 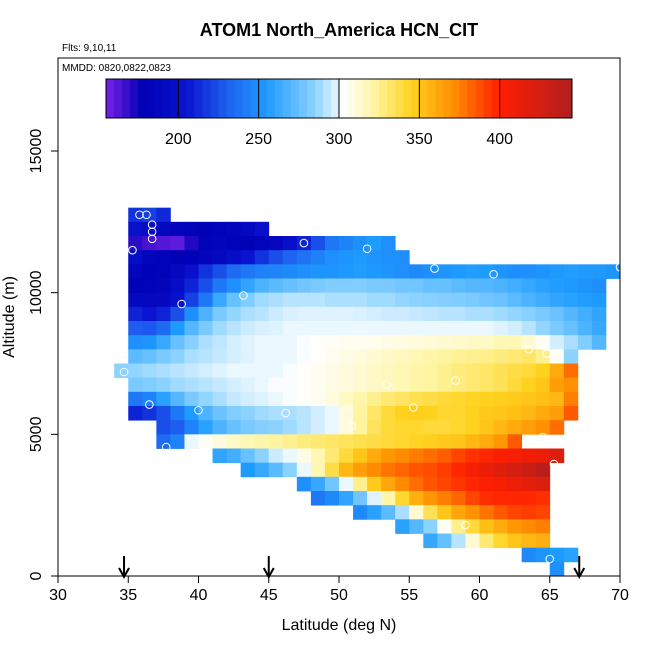 What do you see at coordinates (339, 590) in the screenshot?
I see `x-axis: 30 35 40 45 50 55 60 65 70` at bounding box center [339, 590].